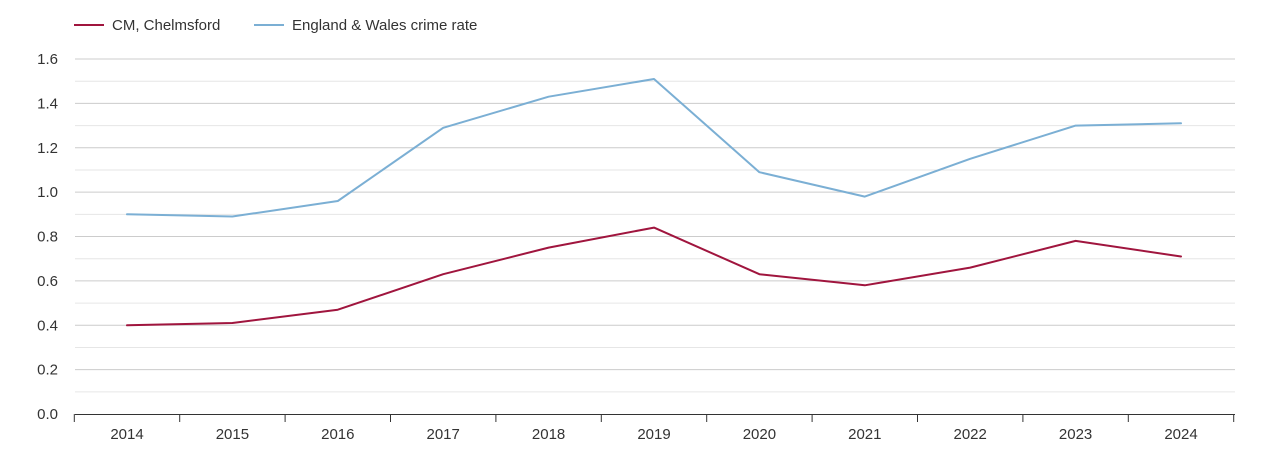 The image size is (1270, 450). What do you see at coordinates (970, 434) in the screenshot?
I see `x-tick-label: 2022` at bounding box center [970, 434].